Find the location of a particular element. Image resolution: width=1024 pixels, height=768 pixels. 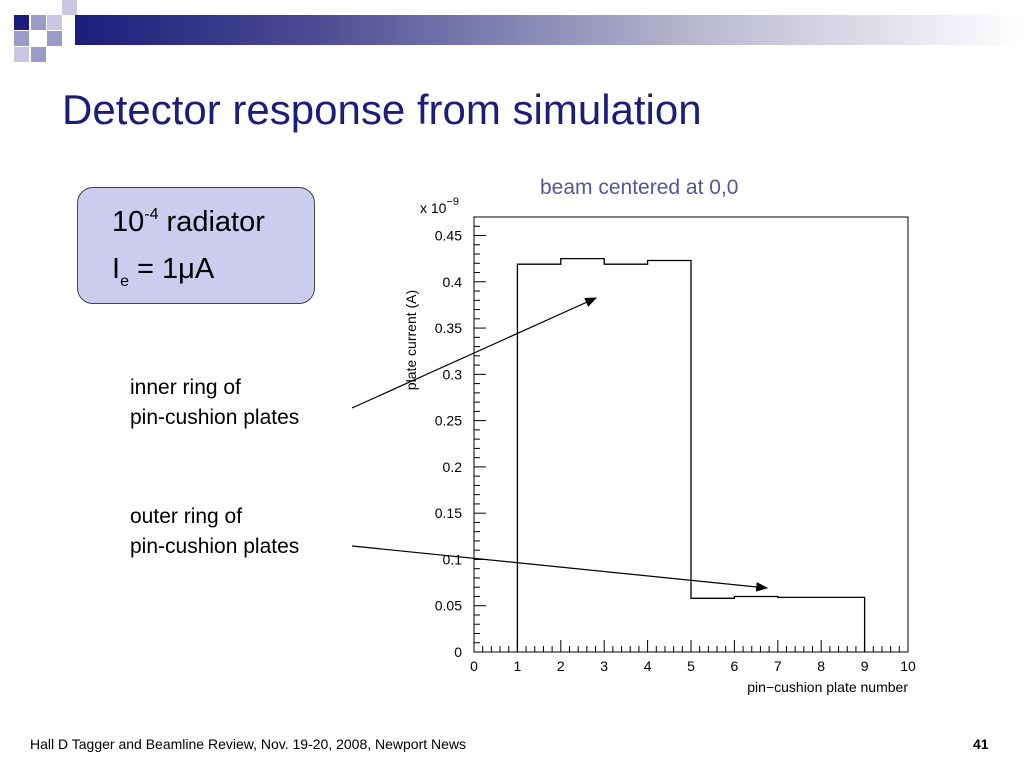

y-axis-label: plate current (A) is located at coordinates (411, 340).